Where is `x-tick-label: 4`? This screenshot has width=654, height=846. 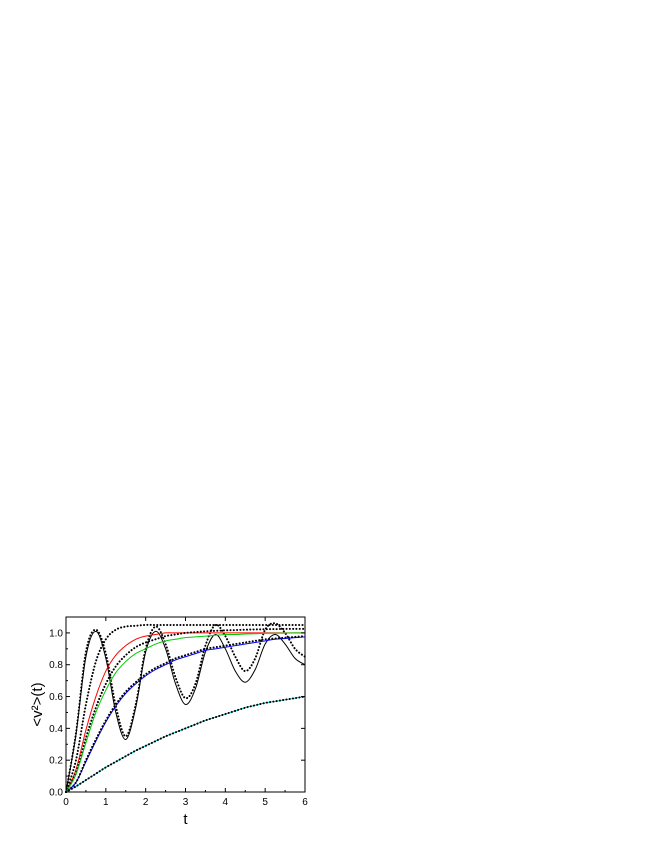 x-tick-label: 4 is located at coordinates (226, 802).